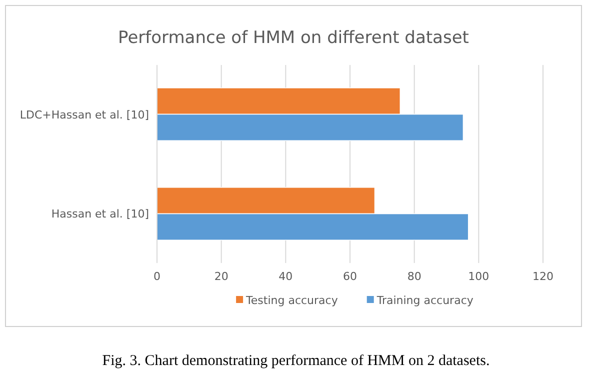 The image size is (592, 383). Describe the element at coordinates (543, 276) in the screenshot. I see `x-tick-label: 120` at that location.